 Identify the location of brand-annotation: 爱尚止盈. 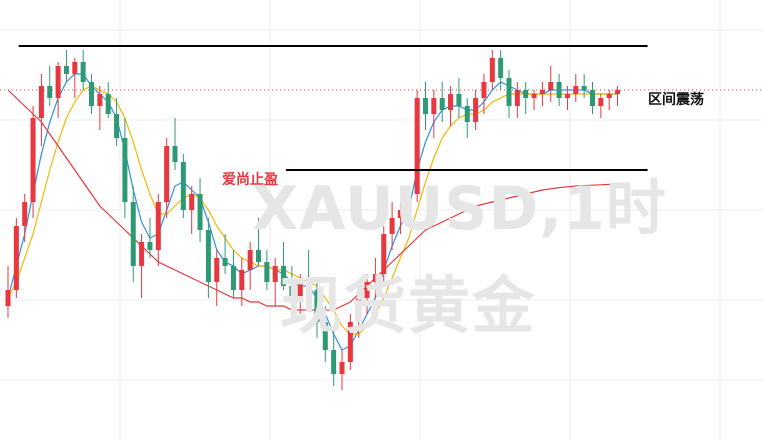
(250, 180).